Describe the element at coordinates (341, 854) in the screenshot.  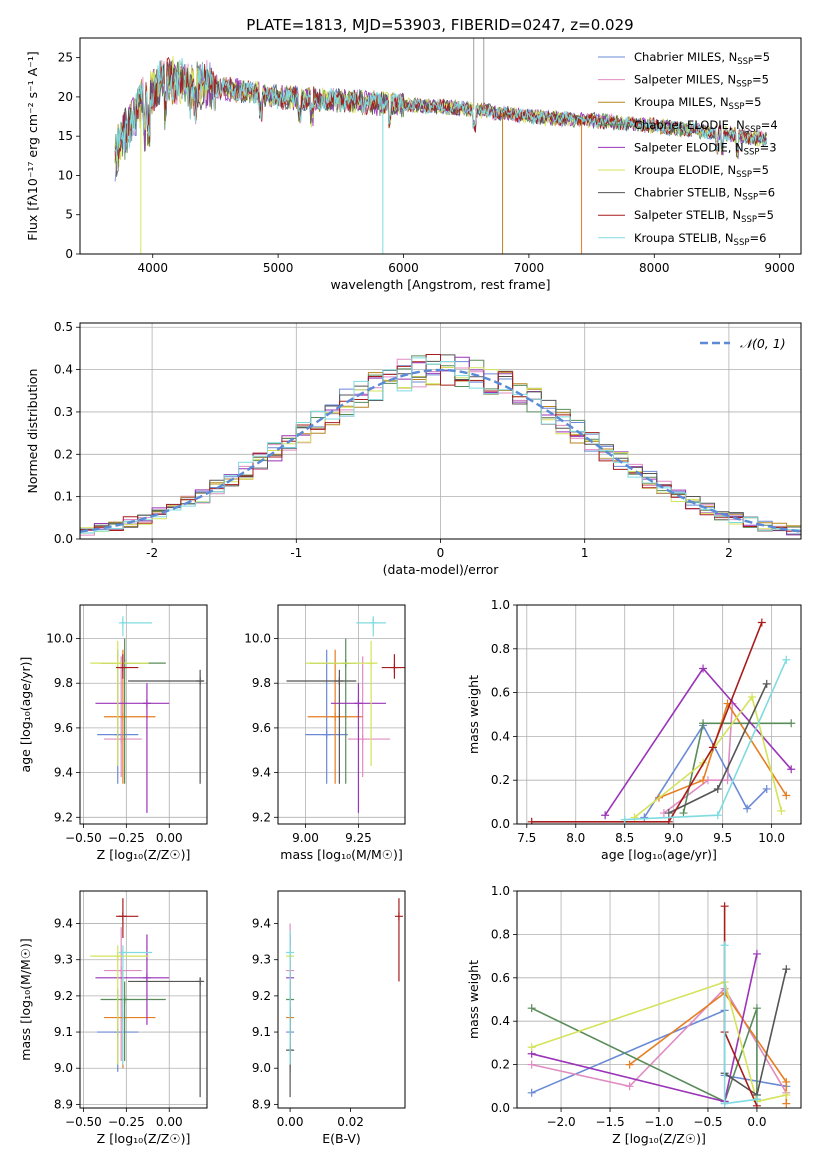
I see `x-axis-label: mass [log₁₀(M/M☉)]` at that location.